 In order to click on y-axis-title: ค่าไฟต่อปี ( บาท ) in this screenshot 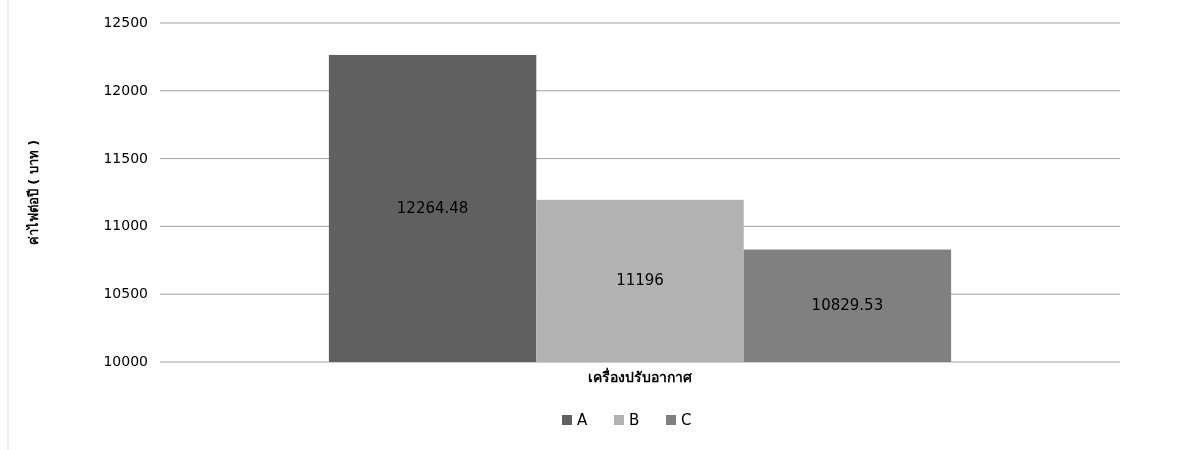, I will do `click(33, 192)`.